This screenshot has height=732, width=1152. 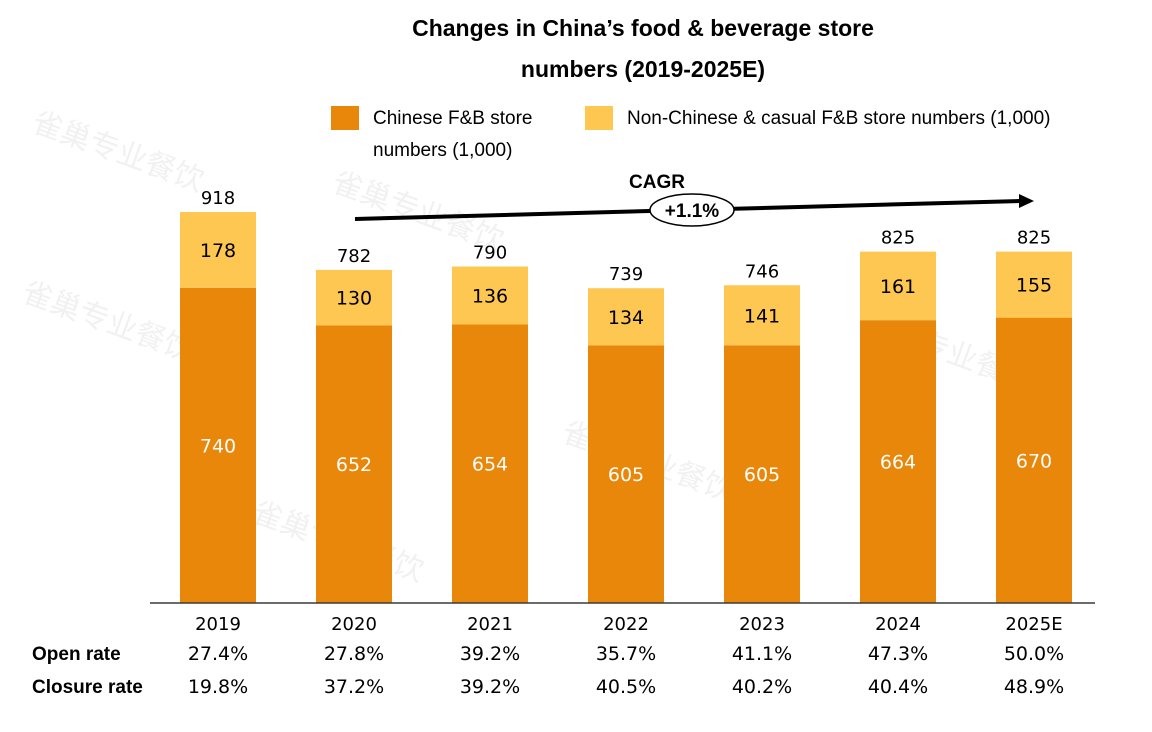 I want to click on bar-non-chinese-2020, so click(x=354, y=297).